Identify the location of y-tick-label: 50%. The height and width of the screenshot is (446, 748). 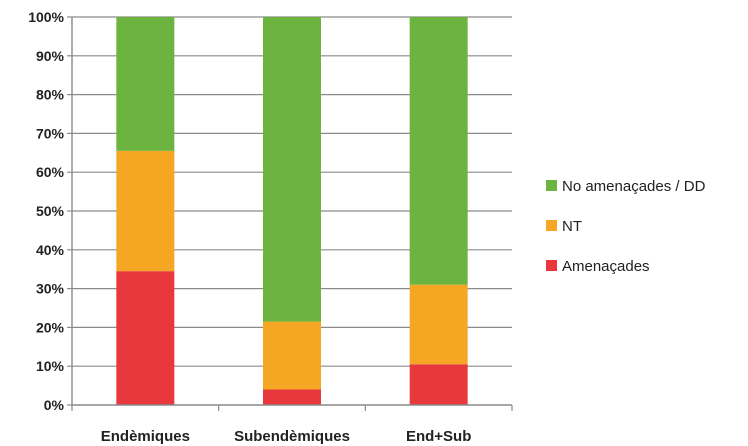
(50, 211).